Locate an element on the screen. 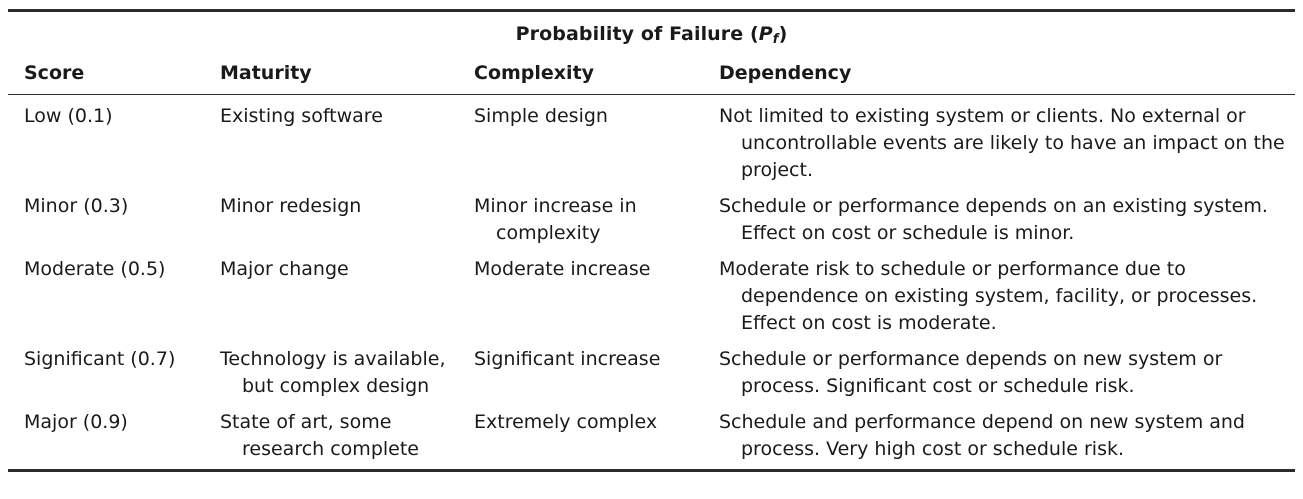  header-score: Score is located at coordinates (54, 73).